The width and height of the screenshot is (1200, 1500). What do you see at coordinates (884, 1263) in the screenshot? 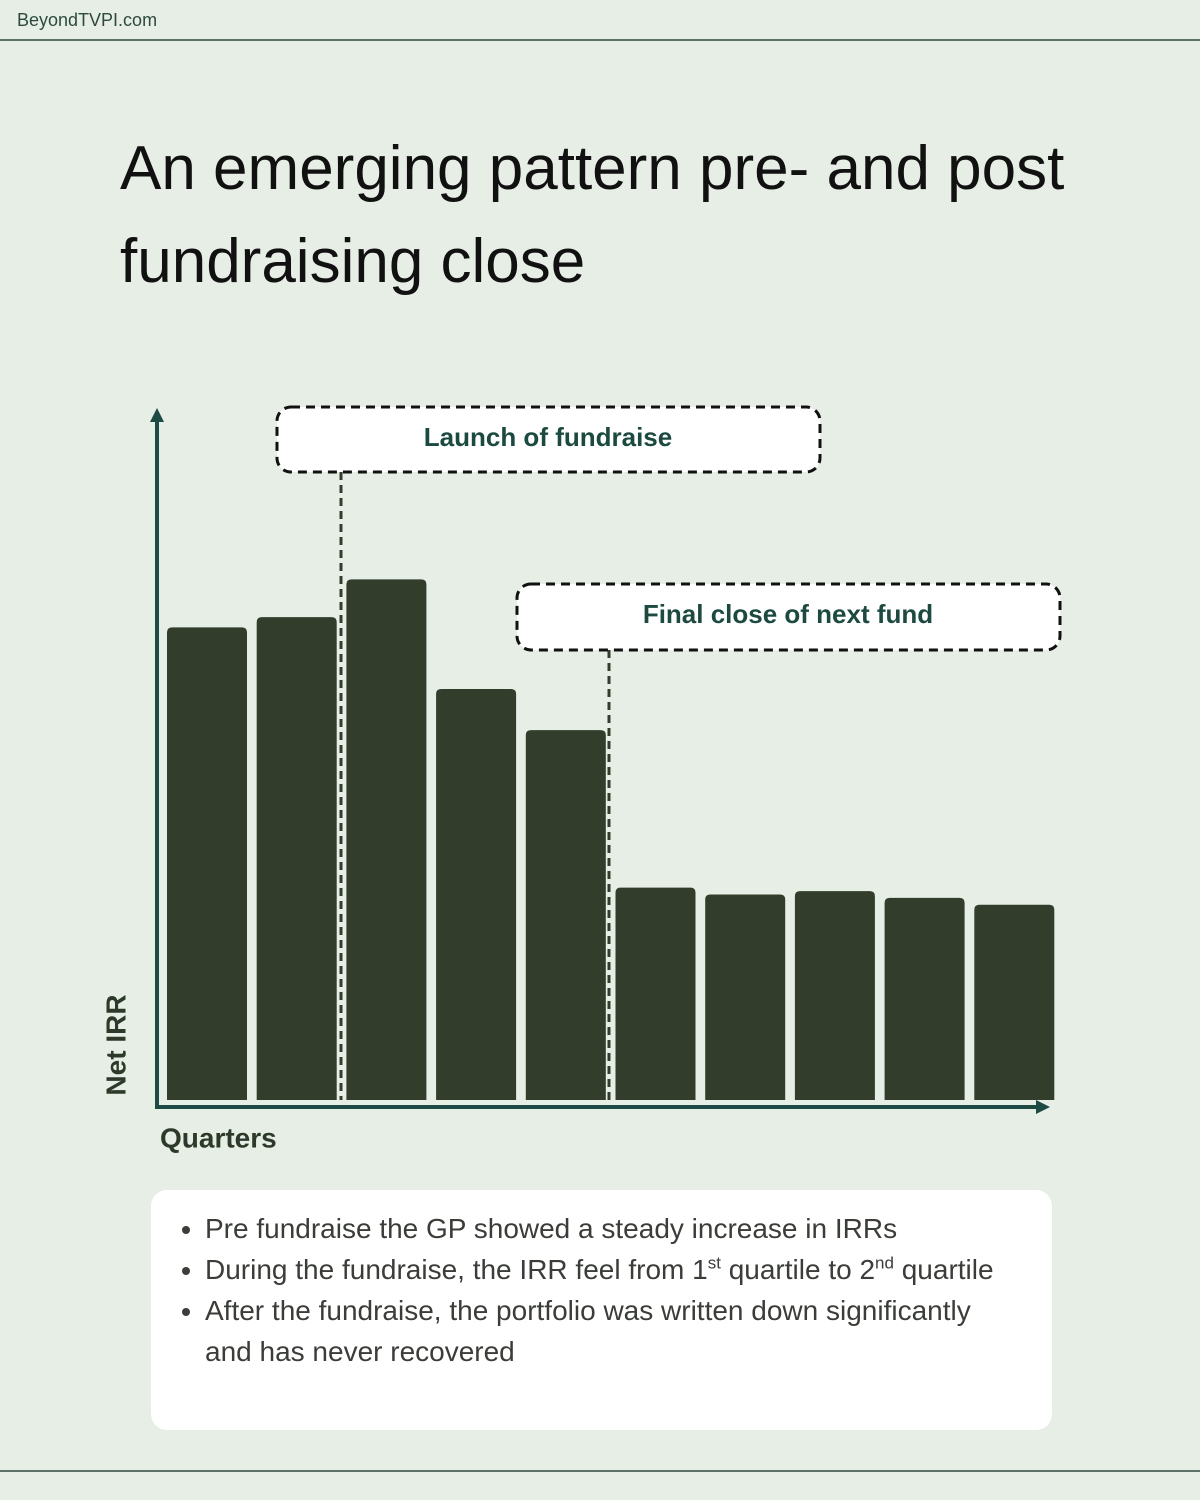
I see `note-sup: nd` at bounding box center [884, 1263].